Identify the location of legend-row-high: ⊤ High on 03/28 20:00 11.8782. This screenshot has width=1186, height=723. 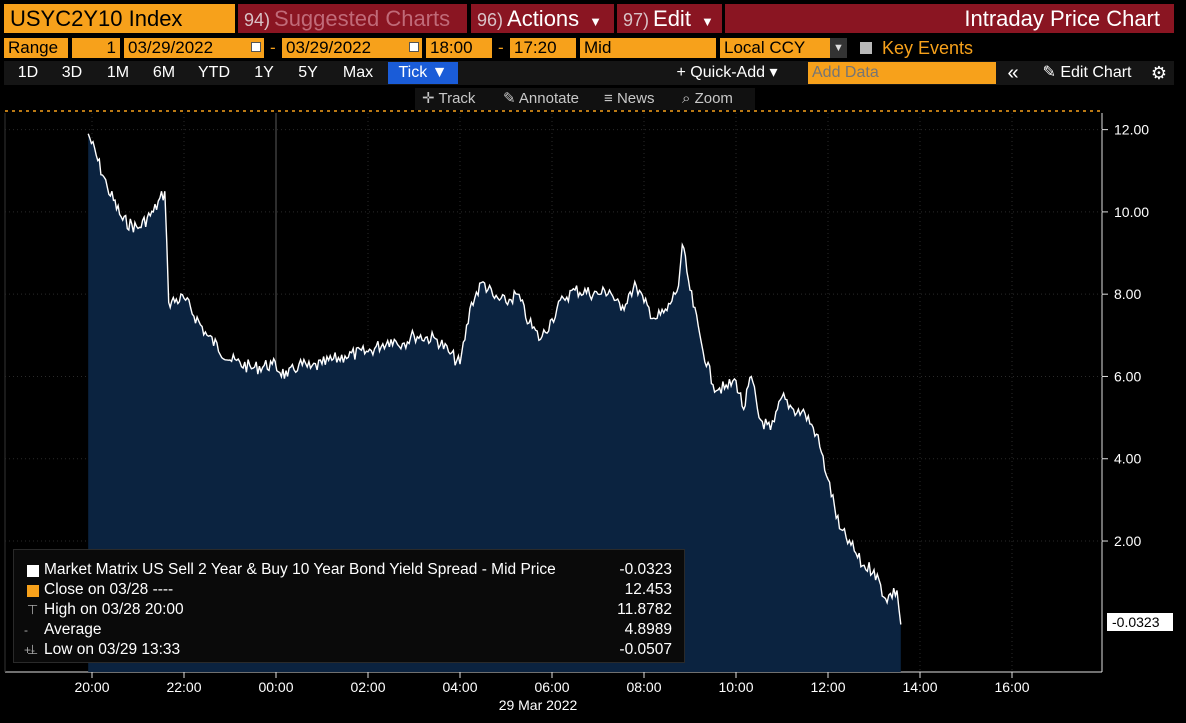
(349, 610).